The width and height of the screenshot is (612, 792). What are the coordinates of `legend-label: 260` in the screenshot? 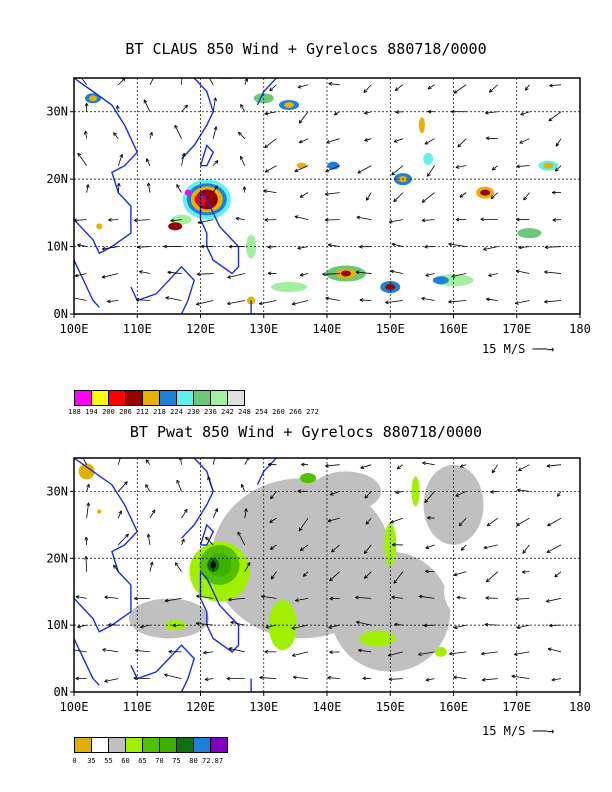 It's located at (278, 412).